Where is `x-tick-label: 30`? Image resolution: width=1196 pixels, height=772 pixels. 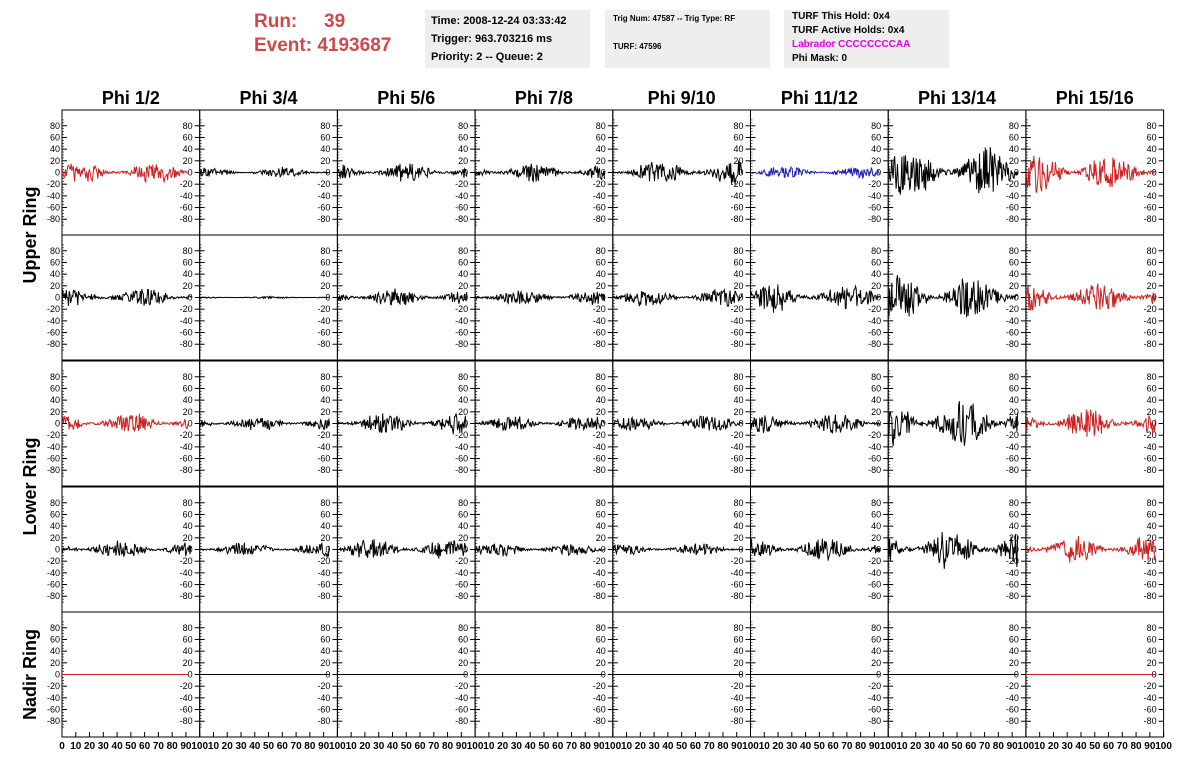 x-tick-label: 30 is located at coordinates (930, 746).